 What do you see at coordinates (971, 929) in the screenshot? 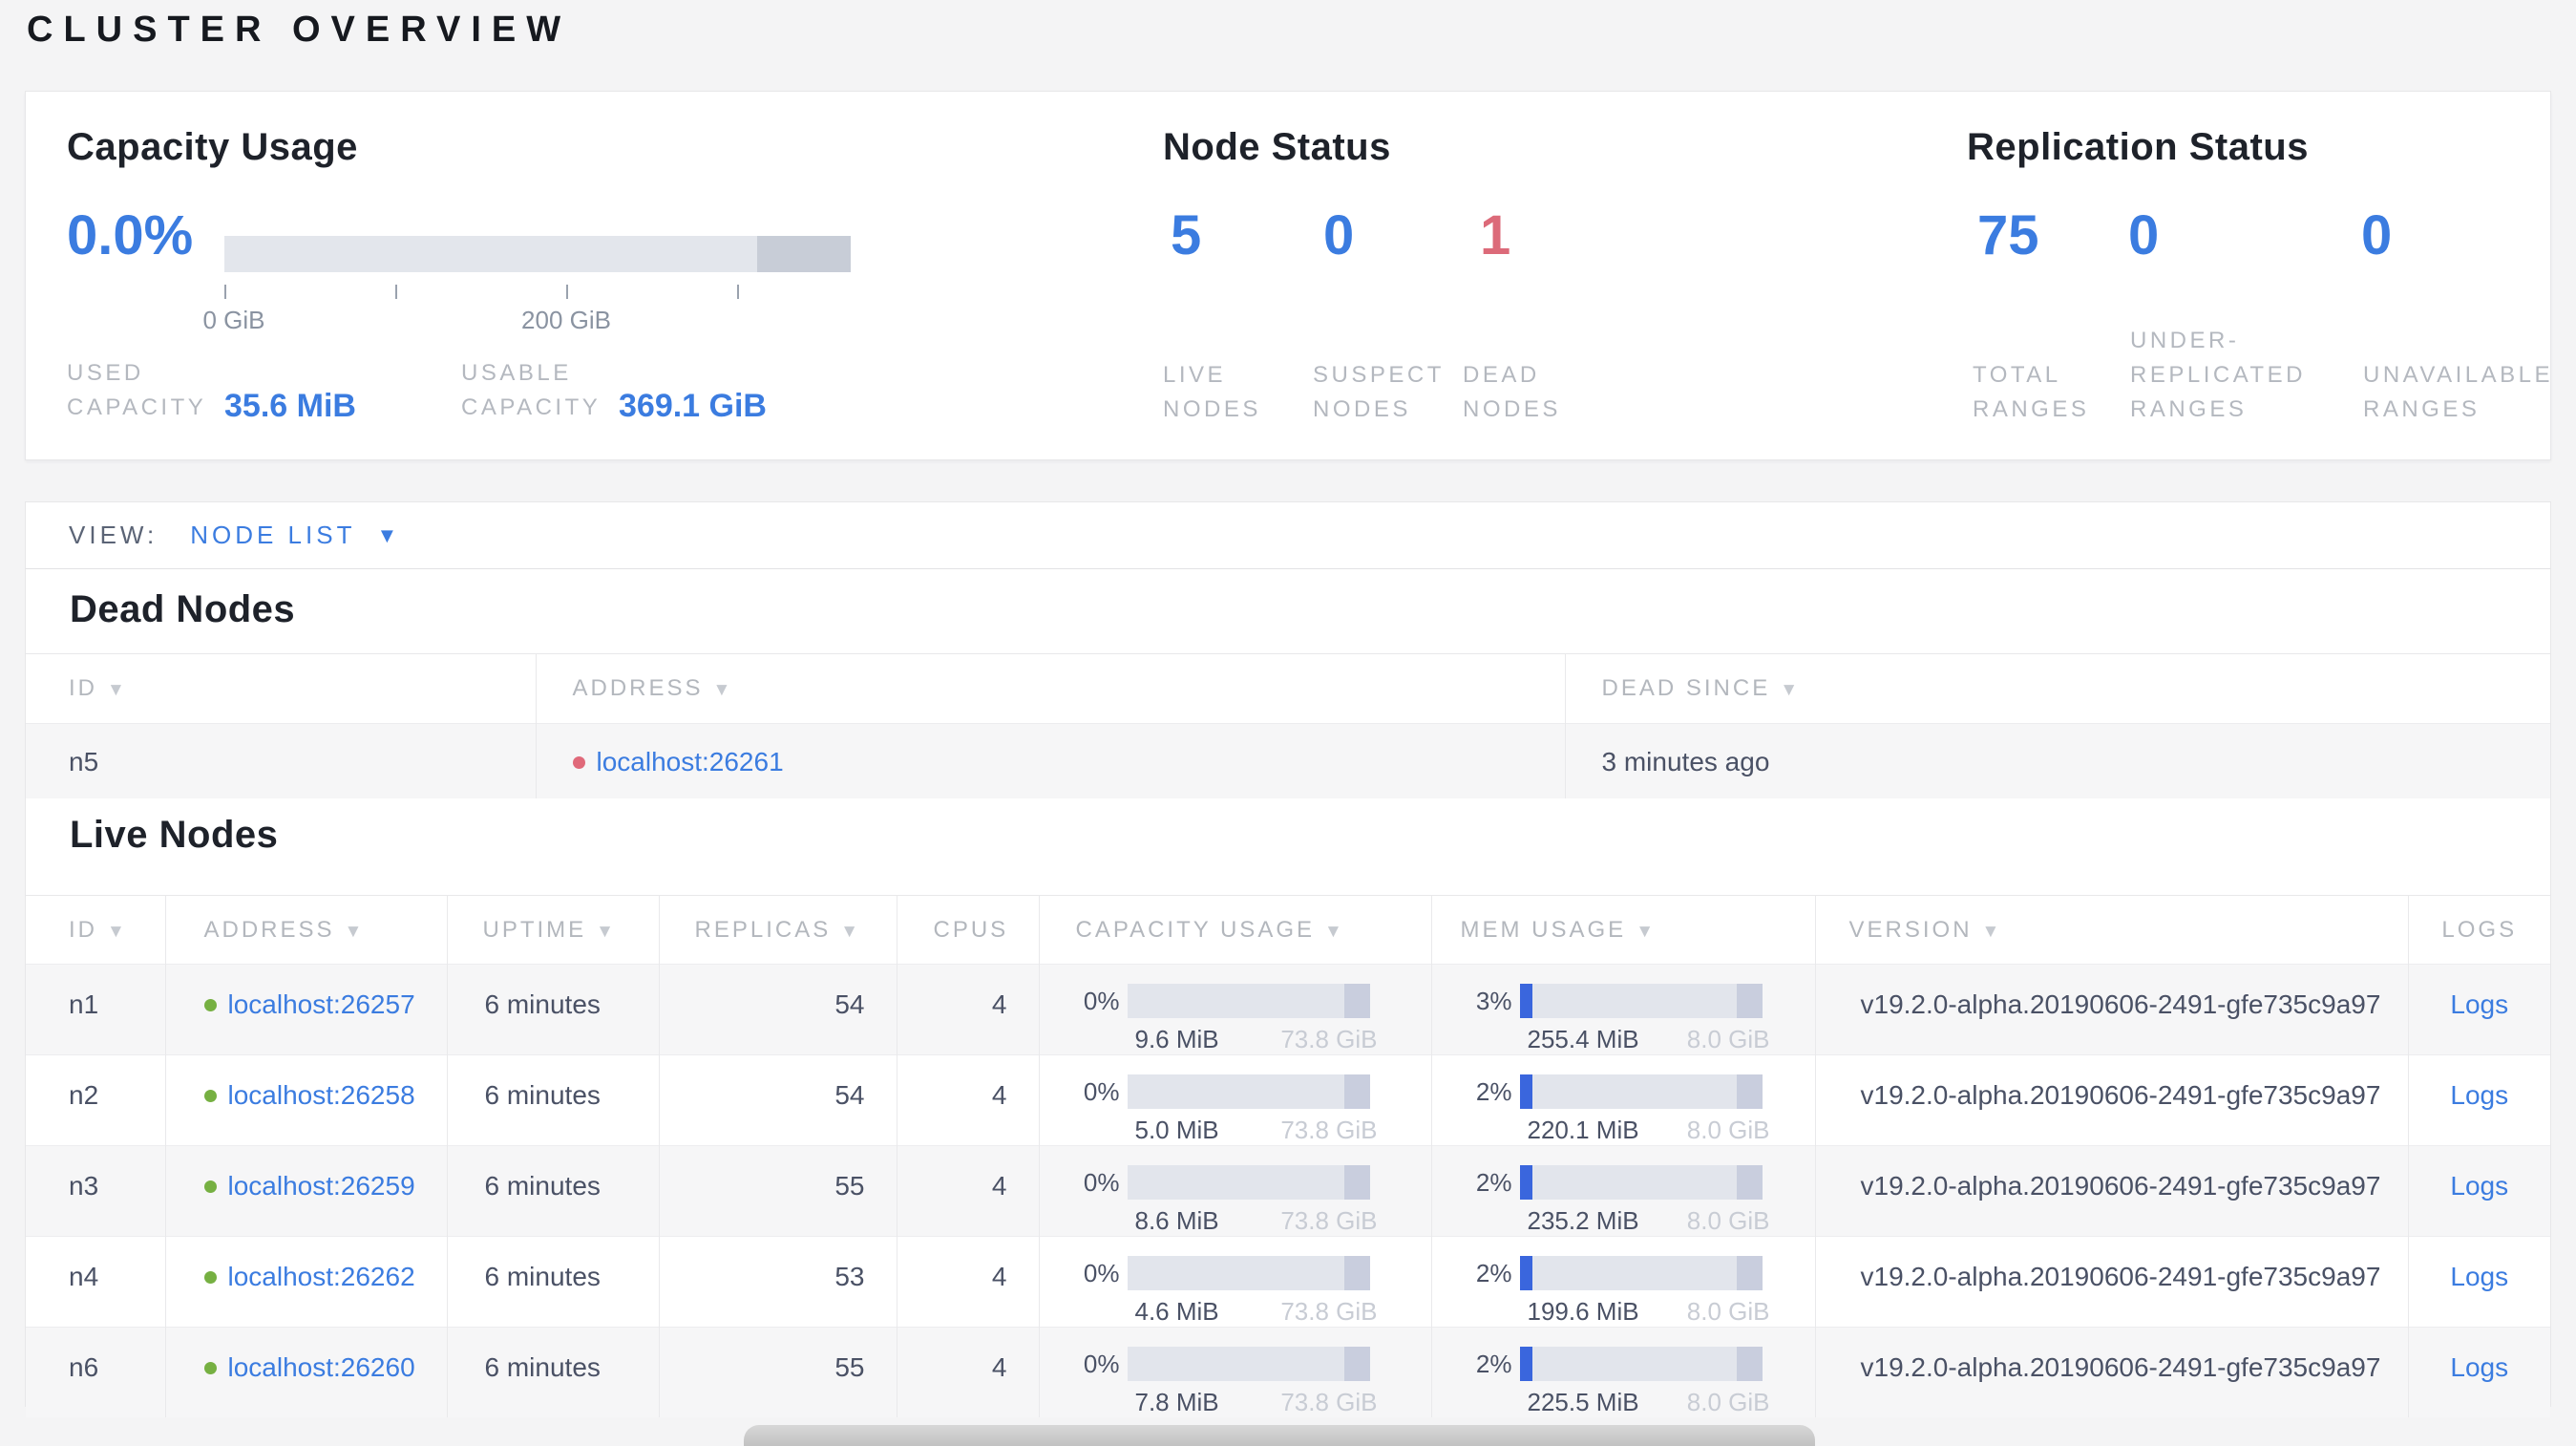
I see `col-header-cpus-label: CPUS` at bounding box center [971, 929].